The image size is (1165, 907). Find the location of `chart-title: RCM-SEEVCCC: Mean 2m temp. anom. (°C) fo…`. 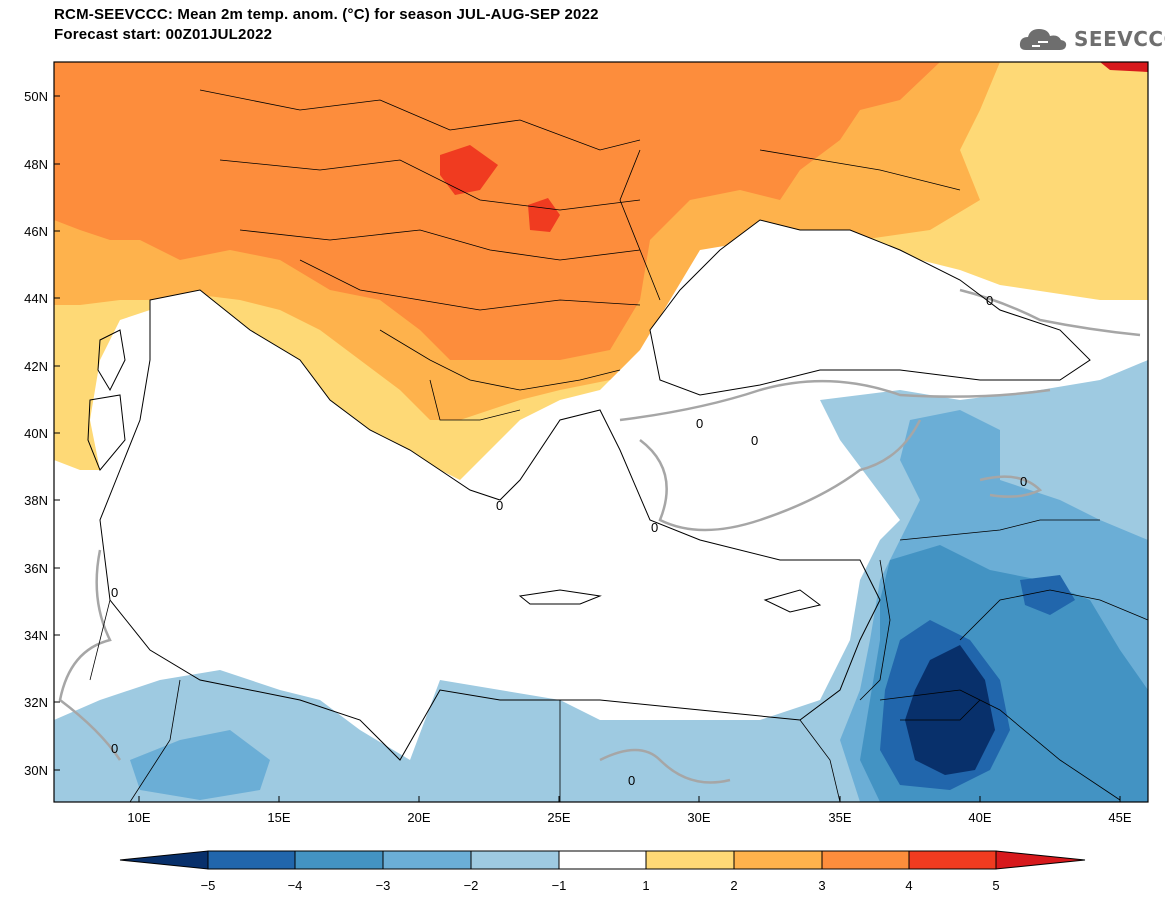

chart-title: RCM-SEEVCCC: Mean 2m temp. anom. (°C) fo… is located at coordinates (326, 14).